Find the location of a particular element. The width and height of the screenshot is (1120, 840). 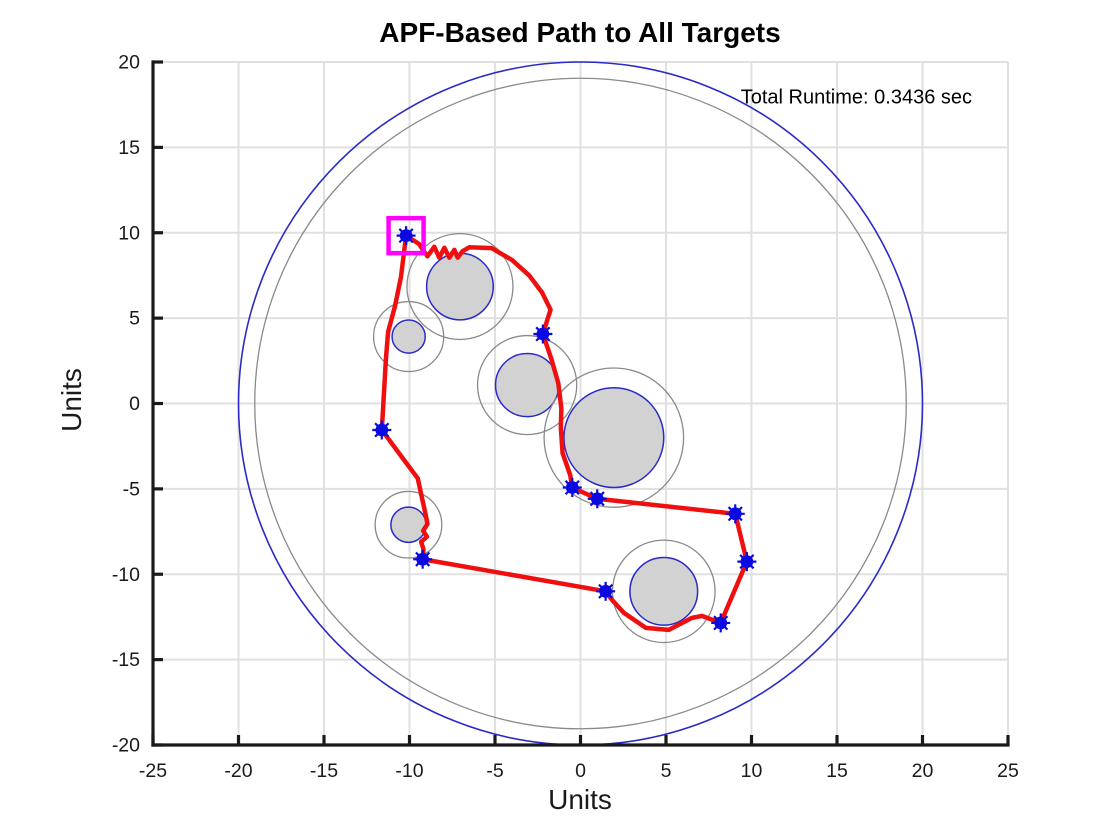

x-tick-label: -25 is located at coordinates (153, 771).